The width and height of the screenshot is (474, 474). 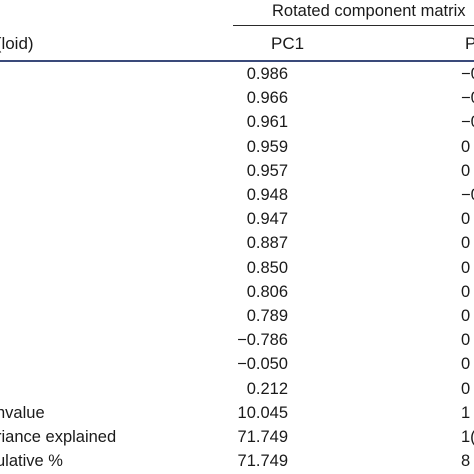 What do you see at coordinates (237, 243) in the screenshot?
I see `table-row: 0.887 0` at bounding box center [237, 243].